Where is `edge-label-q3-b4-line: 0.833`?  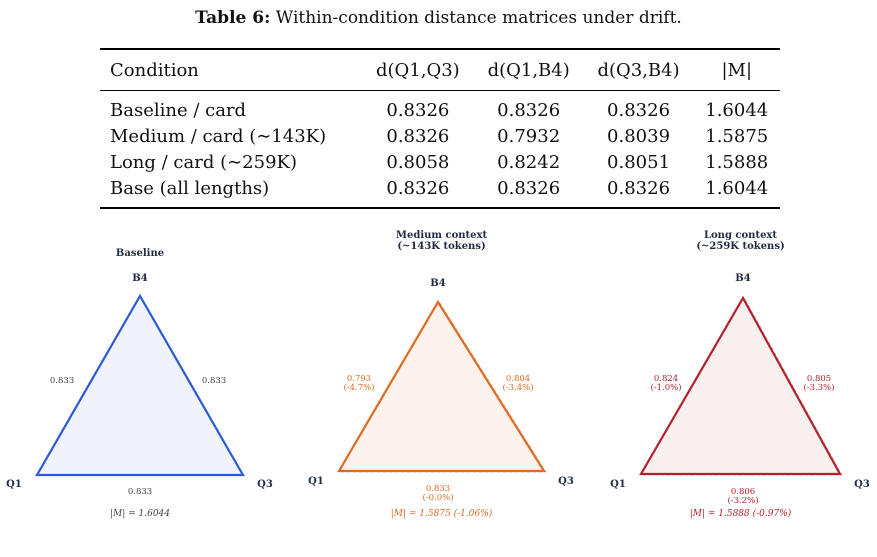 edge-label-q3-b4-line: 0.833 is located at coordinates (214, 381).